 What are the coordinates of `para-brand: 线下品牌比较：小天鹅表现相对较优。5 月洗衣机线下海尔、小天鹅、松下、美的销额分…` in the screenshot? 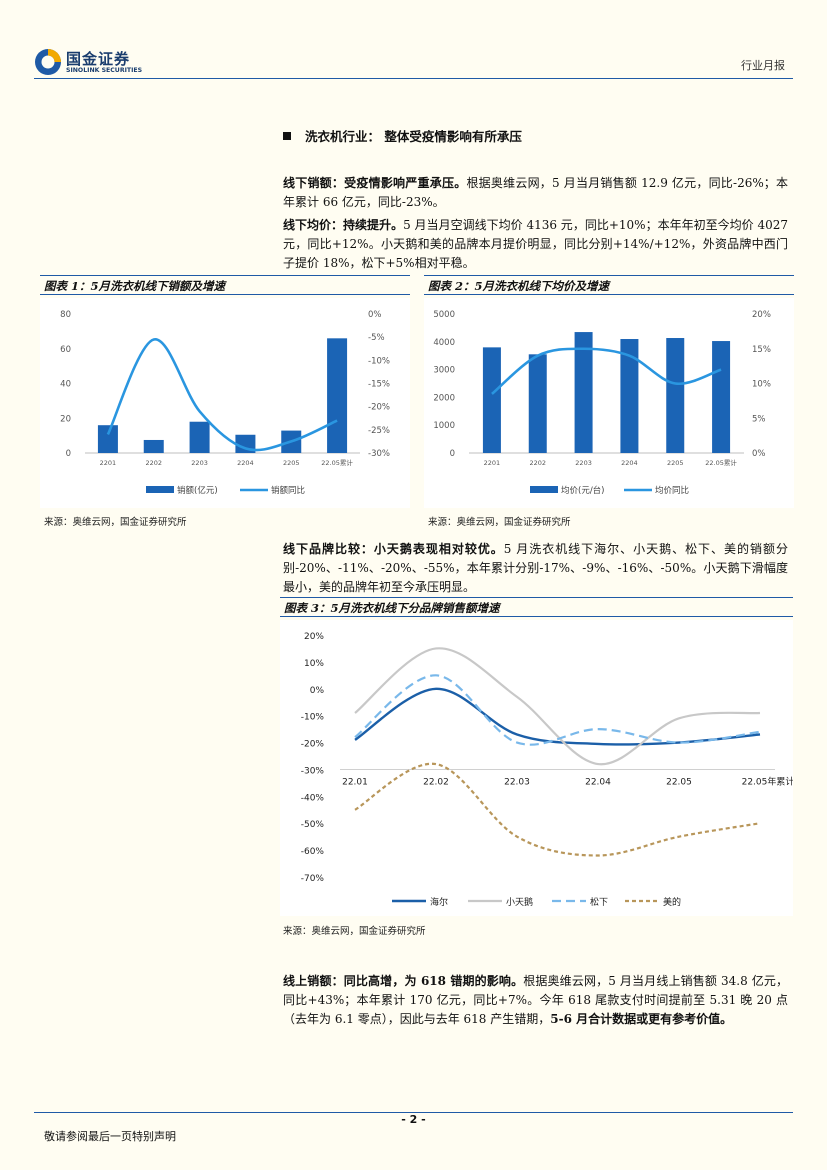 It's located at (535, 568).